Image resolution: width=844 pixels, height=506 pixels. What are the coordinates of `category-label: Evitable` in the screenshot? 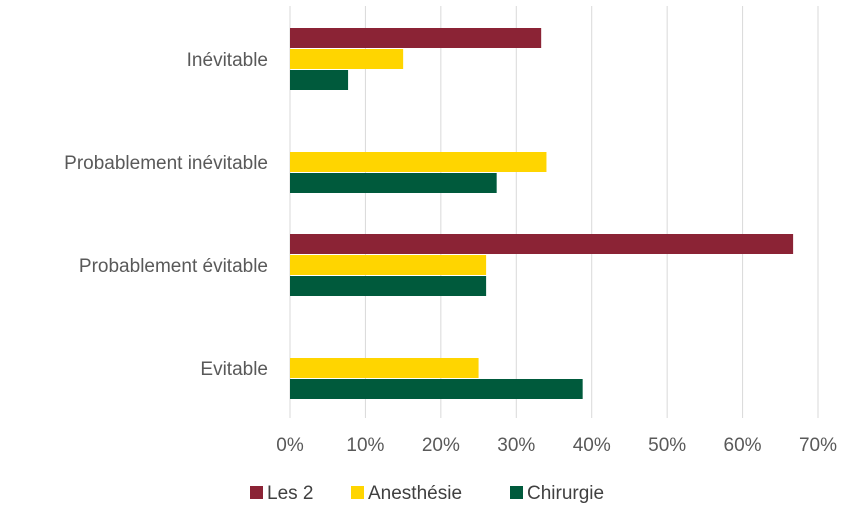 It's located at (234, 369).